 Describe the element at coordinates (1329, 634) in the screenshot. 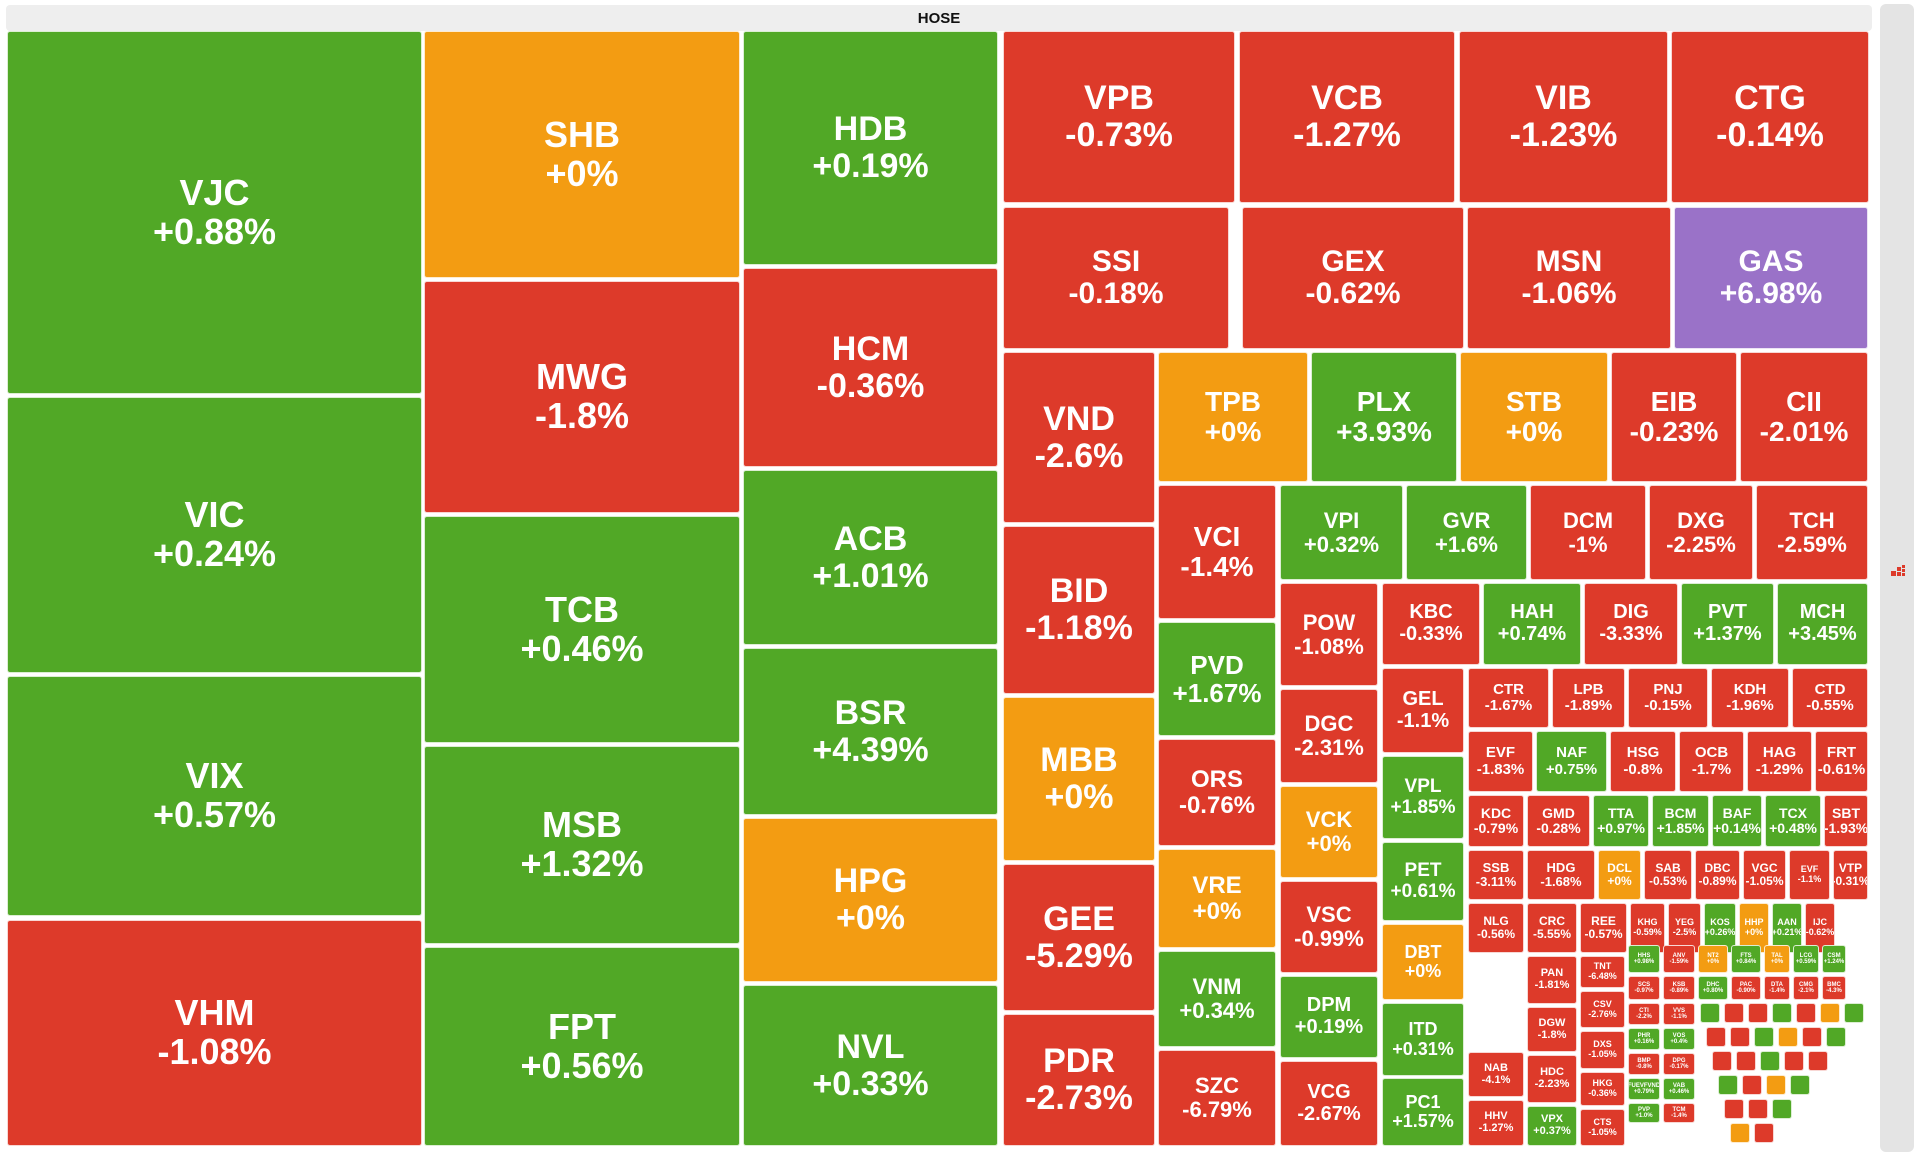

I see `stock-tile-pow: POW -1.08%` at that location.